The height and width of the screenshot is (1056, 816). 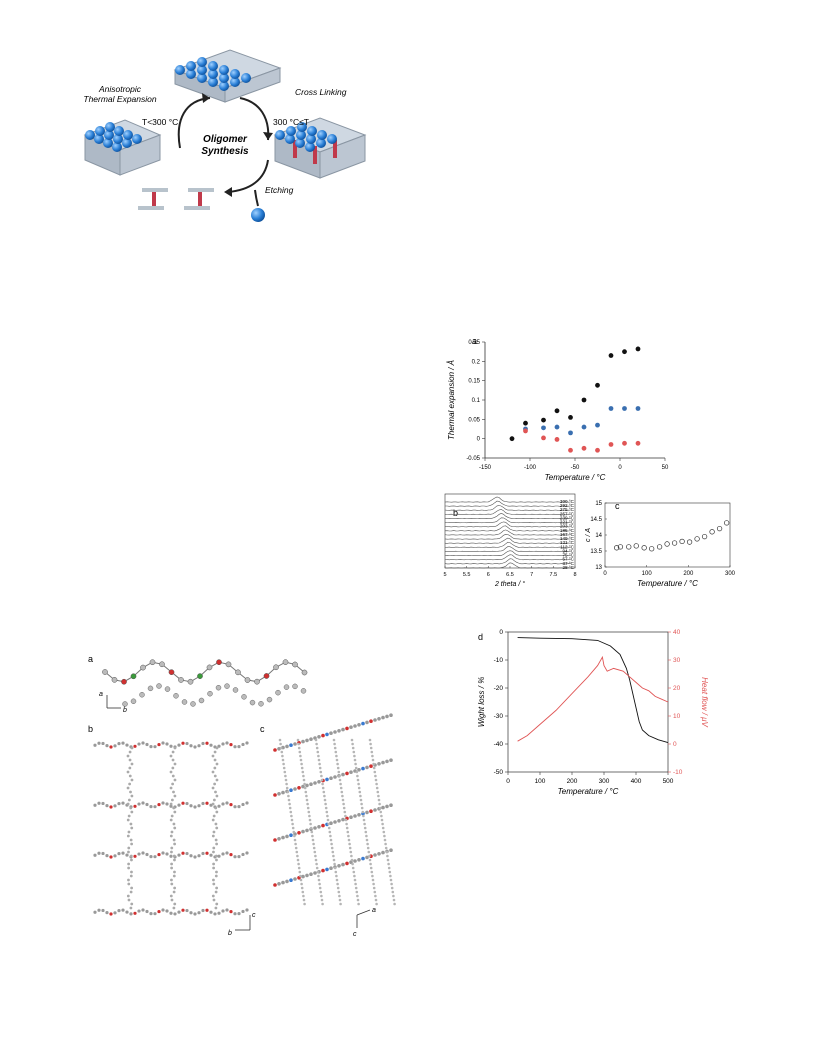 I want to click on axis-label-b2: b, so click(x=230, y=933).